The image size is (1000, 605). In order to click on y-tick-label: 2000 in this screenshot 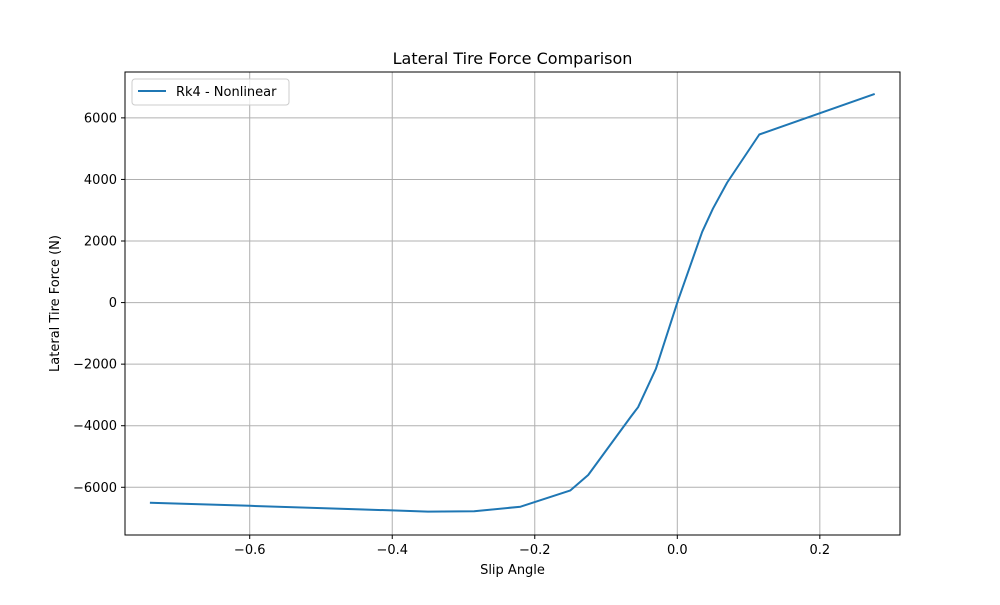, I will do `click(100, 242)`.